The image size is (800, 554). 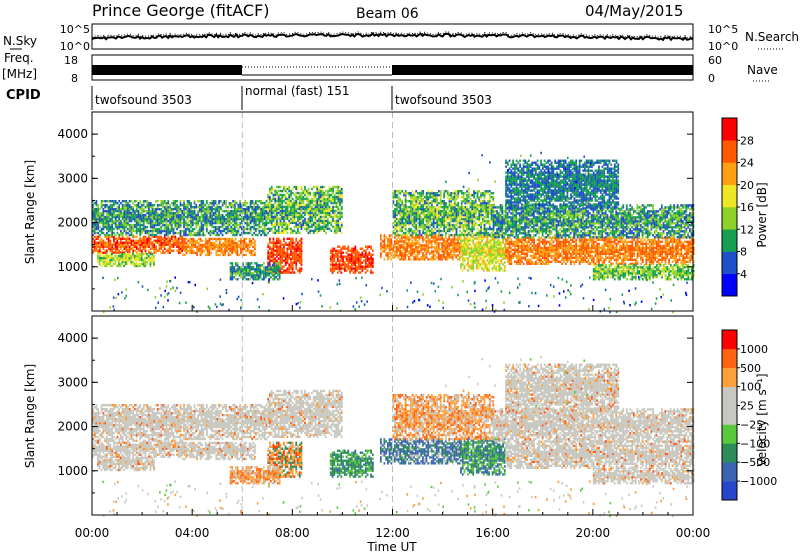 What do you see at coordinates (504, 250) in the screenshot?
I see `power-cell-1951` at bounding box center [504, 250].